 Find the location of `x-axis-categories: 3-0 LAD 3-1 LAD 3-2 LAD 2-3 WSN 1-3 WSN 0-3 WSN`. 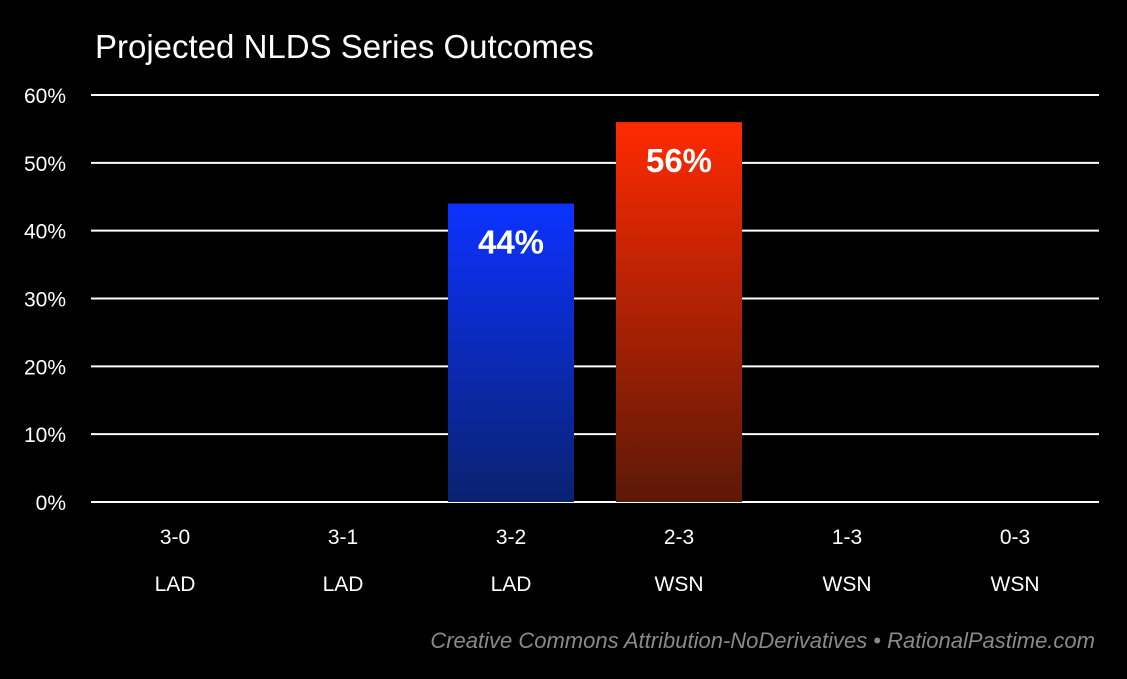

x-axis-categories: 3-0 LAD 3-1 LAD 3-2 LAD 2-3 WSN 1-3 WSN 0-3 WSN is located at coordinates (597, 561).